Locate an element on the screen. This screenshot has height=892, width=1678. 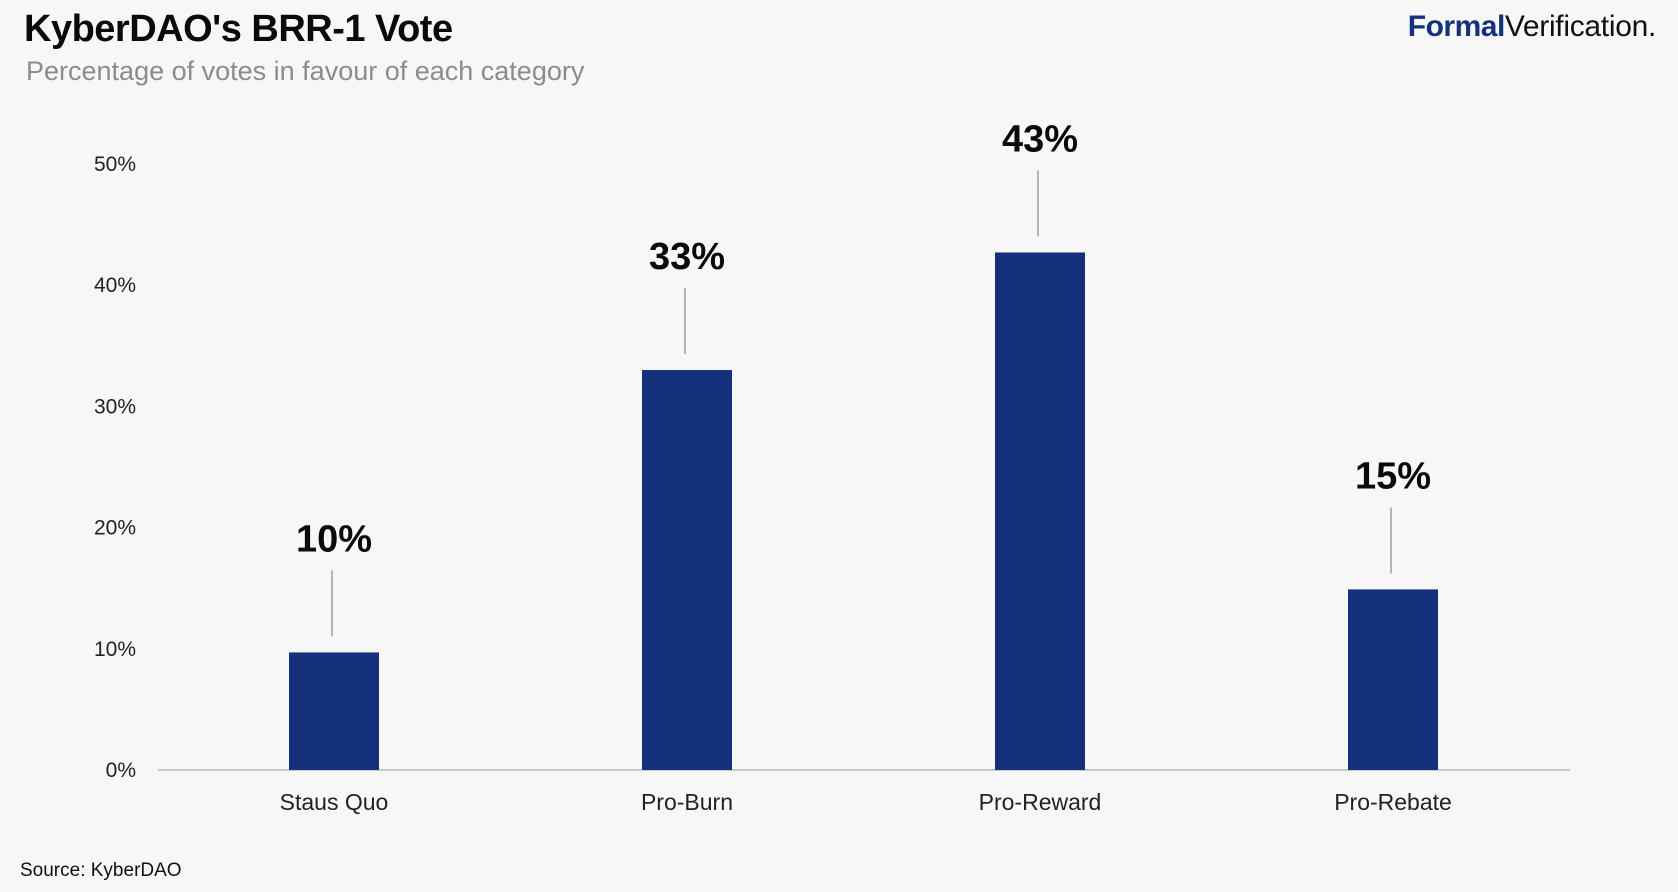
y-axis-ticks: 0% 10% 20% 30% 40% 50% is located at coordinates (115, 467).